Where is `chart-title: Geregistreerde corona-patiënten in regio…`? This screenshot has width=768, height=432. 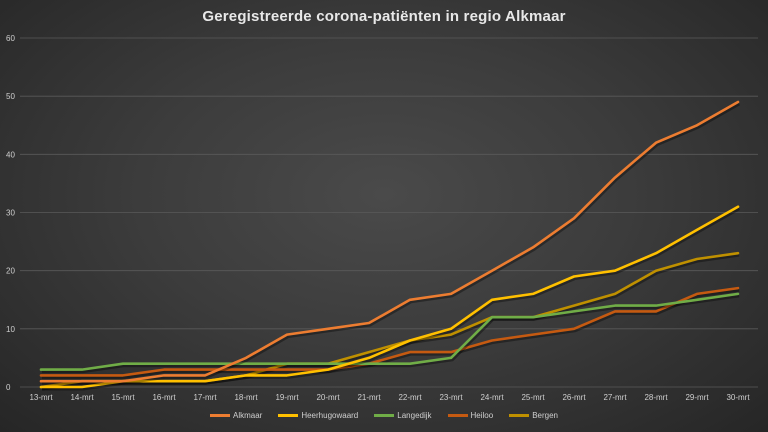 chart-title: Geregistreerde corona-patiënten in regio… is located at coordinates (384, 16).